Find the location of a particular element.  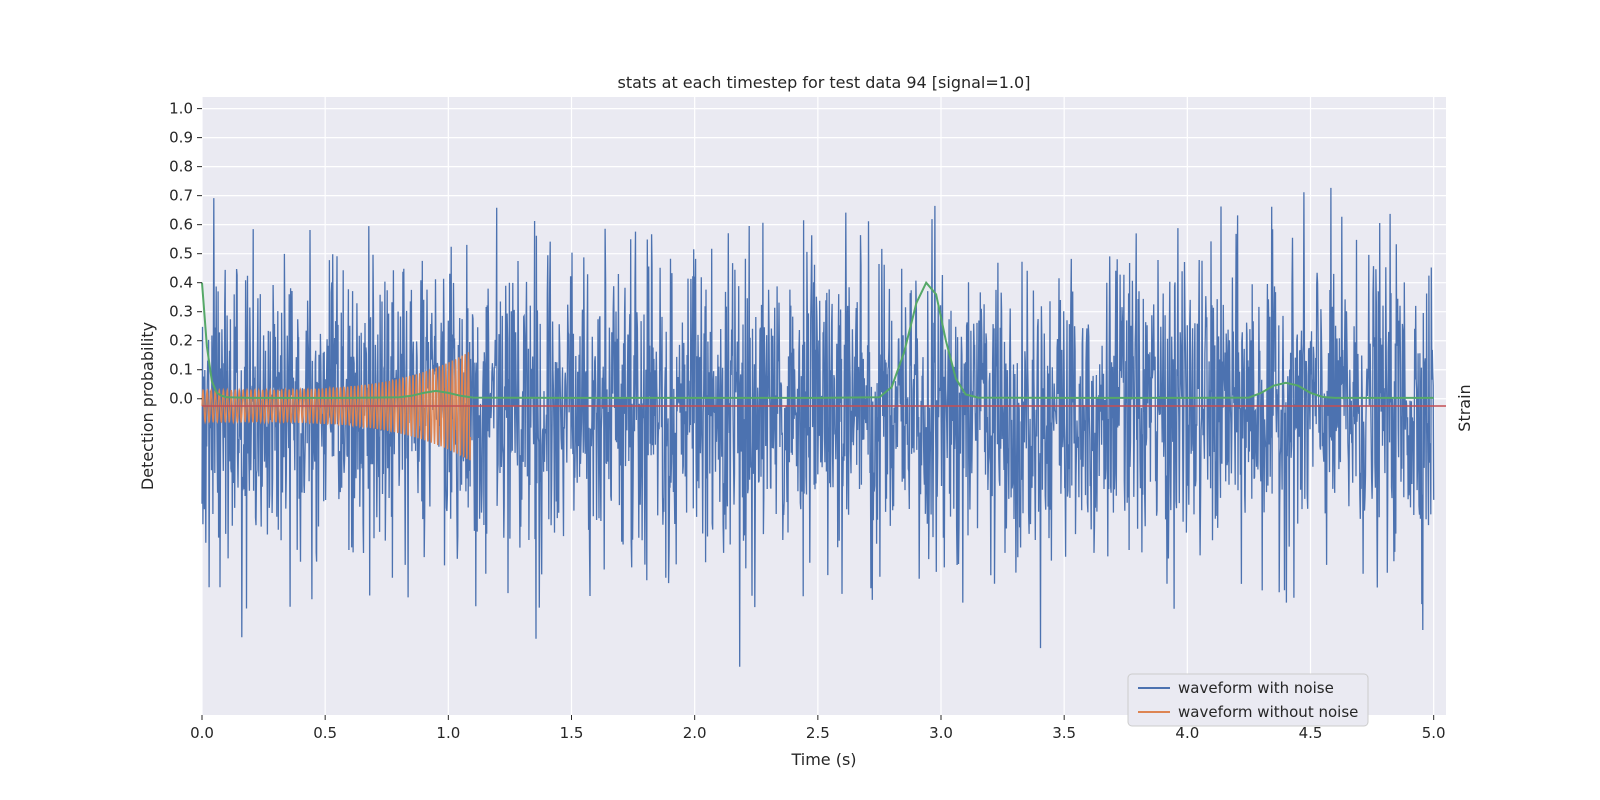

y-axis-ticks: 0.0 0.1 0.2 0.3 0.4 0.5 0.6 0.7 0.8 0.9 1.0 is located at coordinates (185, 254).